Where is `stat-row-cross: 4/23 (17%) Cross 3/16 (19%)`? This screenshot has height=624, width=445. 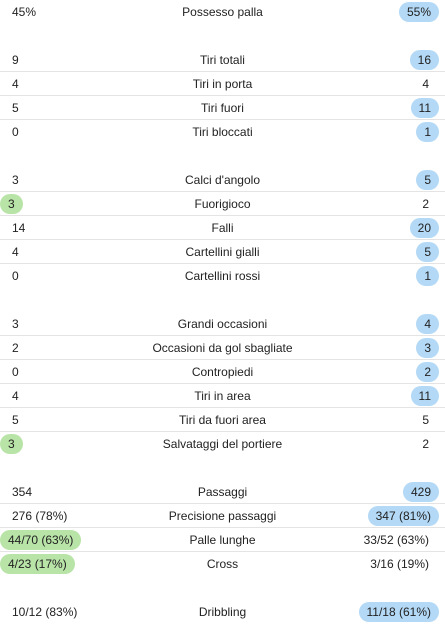 stat-row-cross: 4/23 (17%) Cross 3/16 (19%) is located at coordinates (222, 564).